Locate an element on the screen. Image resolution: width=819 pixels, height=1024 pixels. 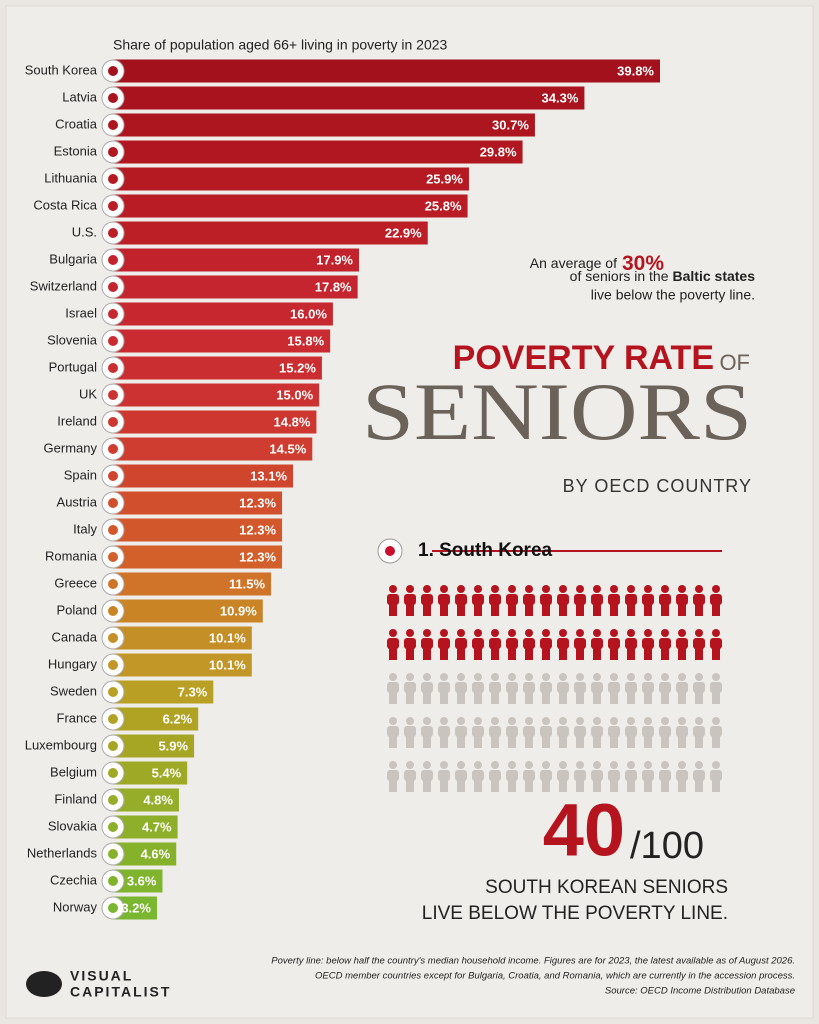
value-label: 12.3% is located at coordinates (257, 556).